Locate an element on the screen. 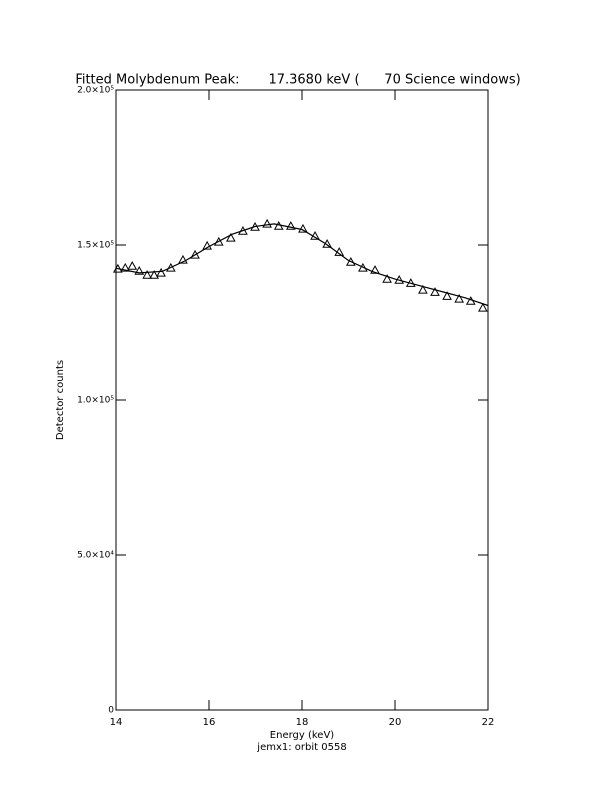 This screenshot has height=796, width=612. x-tick-label: 14 is located at coordinates (116, 722).